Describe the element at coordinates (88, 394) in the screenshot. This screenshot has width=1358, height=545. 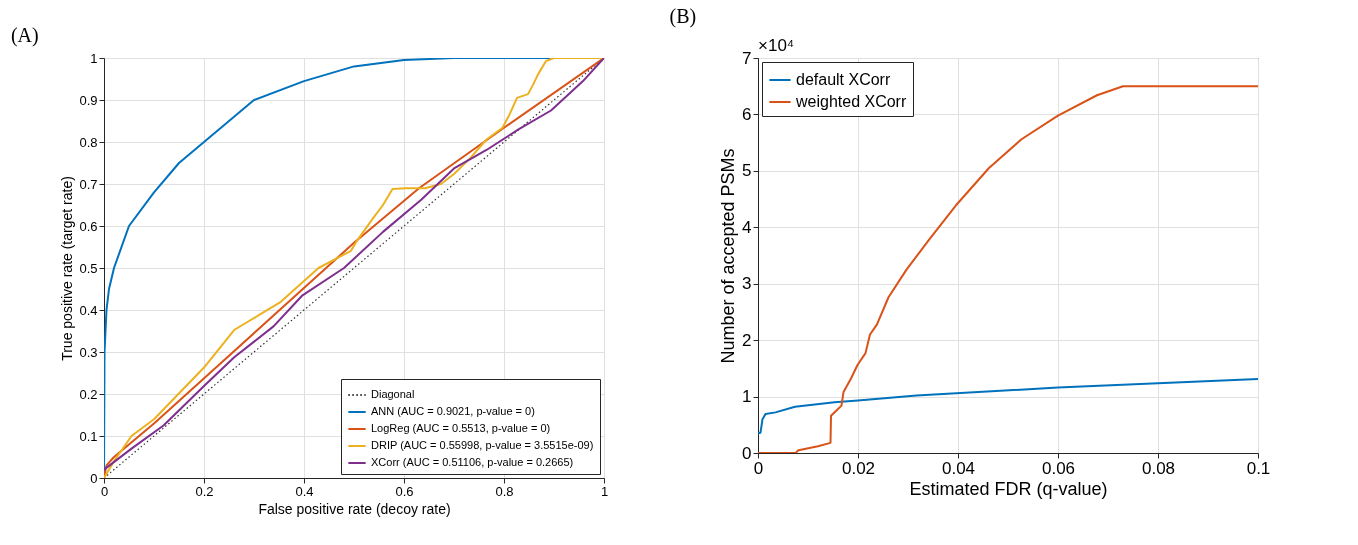
I see `y-tick-label: 0.2` at that location.